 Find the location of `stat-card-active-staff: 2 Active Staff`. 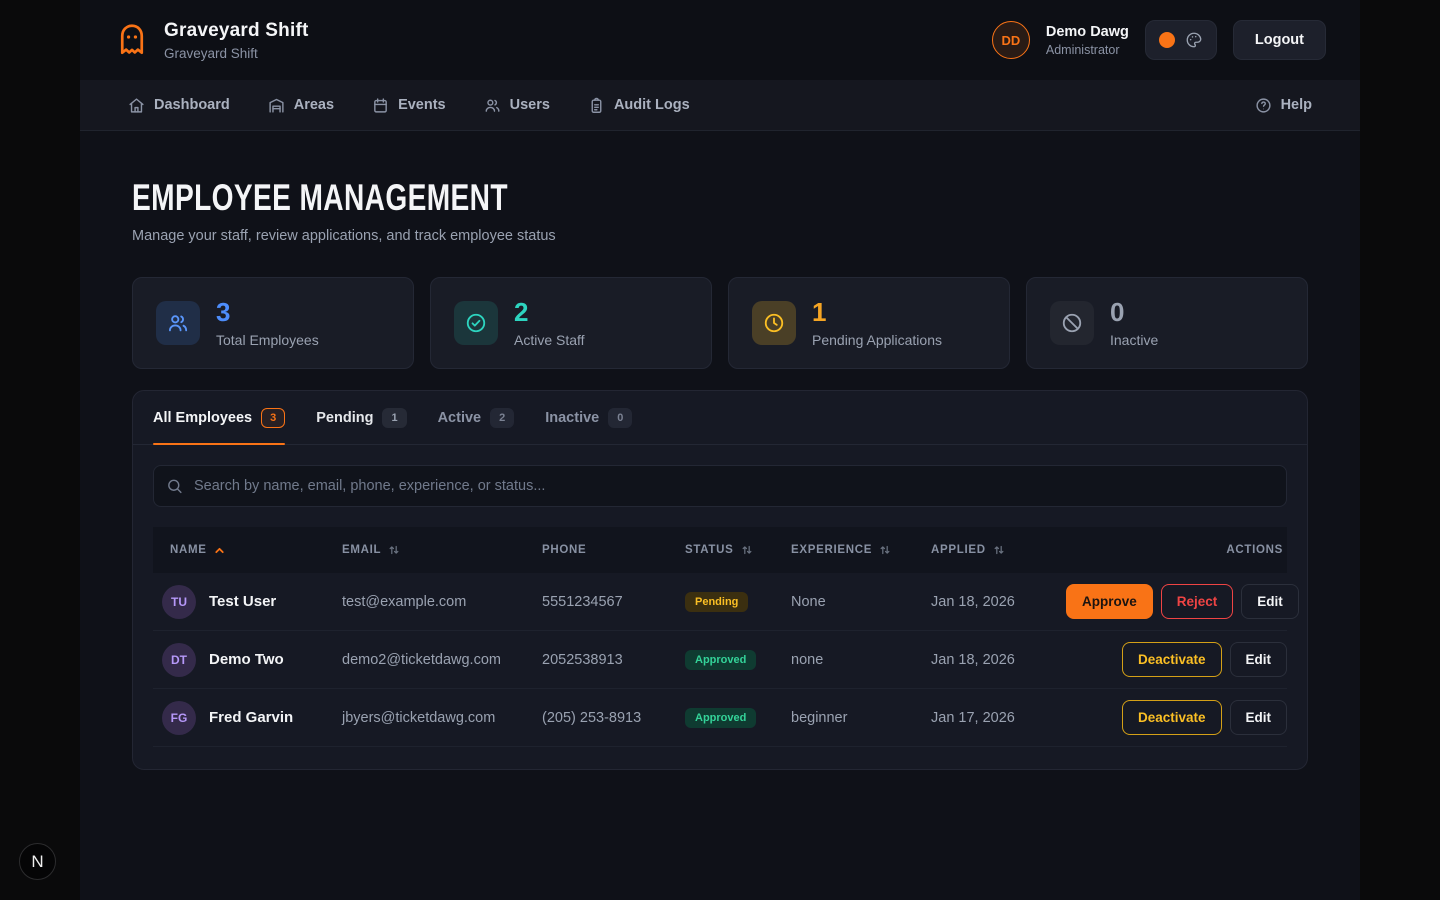

stat-card-active-staff: 2 Active Staff is located at coordinates (571, 323).